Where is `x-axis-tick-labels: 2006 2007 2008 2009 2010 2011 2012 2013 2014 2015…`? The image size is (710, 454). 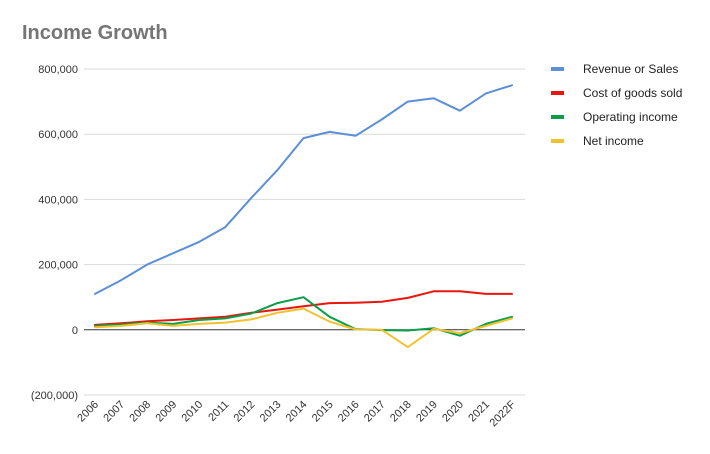
x-axis-tick-labels: 2006 2007 2008 2009 2010 2011 2012 2013 2014 2015… is located at coordinates (296, 413).